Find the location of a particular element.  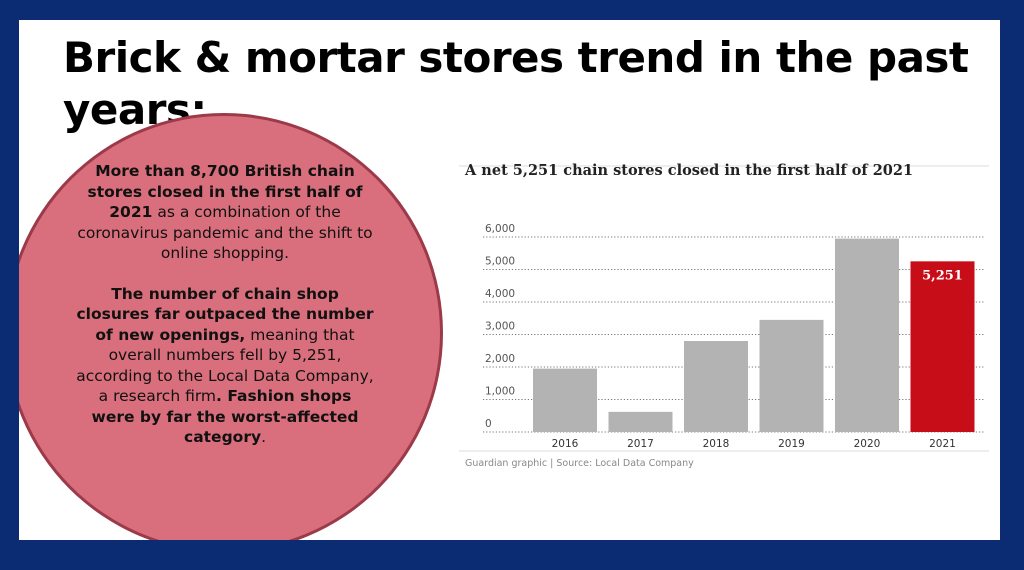

bar-layer is located at coordinates (754, 335).